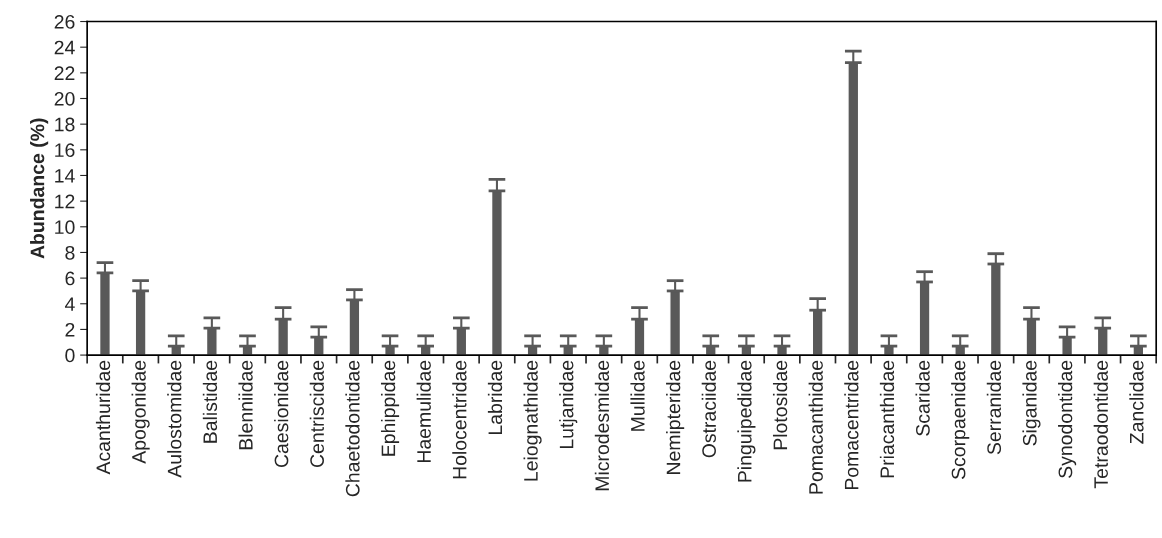 The width and height of the screenshot is (1162, 538). I want to click on x-tick-label: Siganidae, so click(1031, 403).